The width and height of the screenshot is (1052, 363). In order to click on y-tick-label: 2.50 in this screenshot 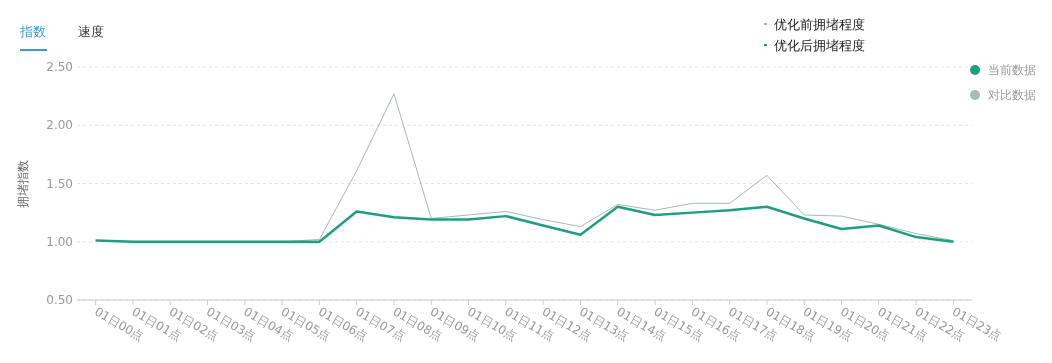, I will do `click(59, 67)`.